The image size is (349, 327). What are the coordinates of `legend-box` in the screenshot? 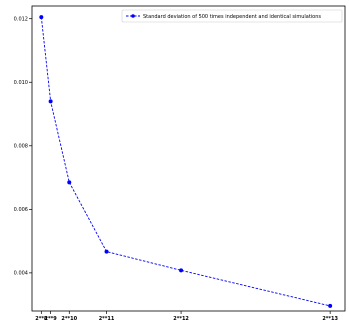 It's located at (232, 16).